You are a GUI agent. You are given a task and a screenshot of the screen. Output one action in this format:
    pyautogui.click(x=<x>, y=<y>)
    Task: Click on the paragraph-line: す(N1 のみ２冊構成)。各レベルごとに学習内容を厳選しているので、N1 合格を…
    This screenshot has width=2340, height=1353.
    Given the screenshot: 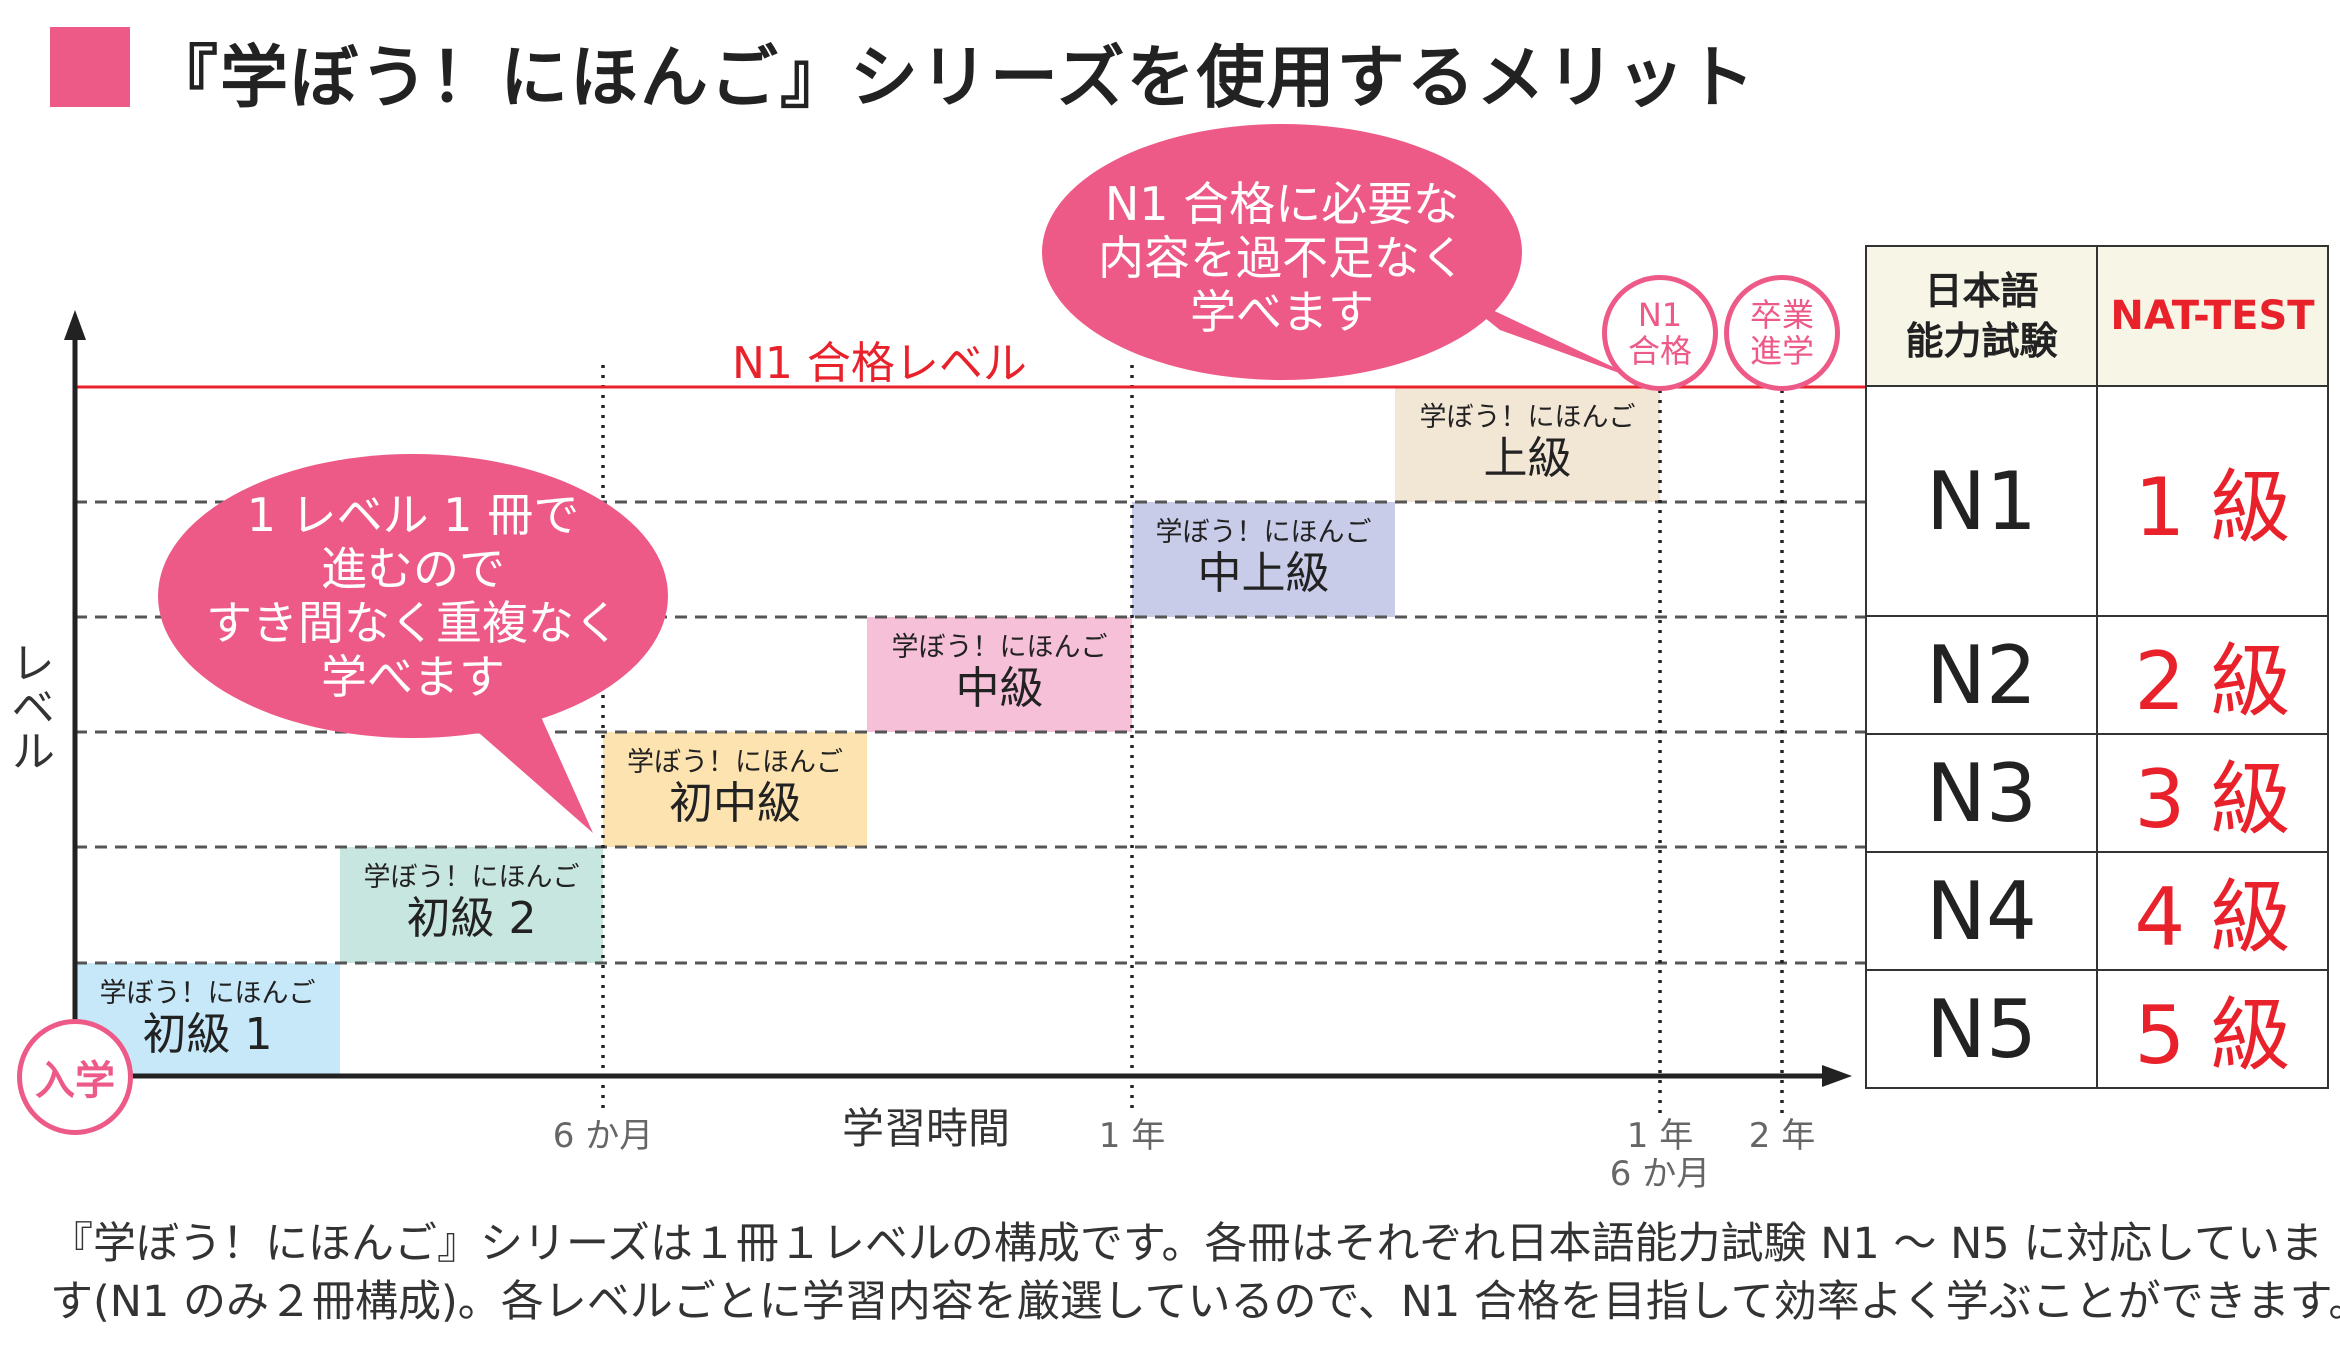 What is the action you would take?
    pyautogui.click(x=1195, y=1302)
    